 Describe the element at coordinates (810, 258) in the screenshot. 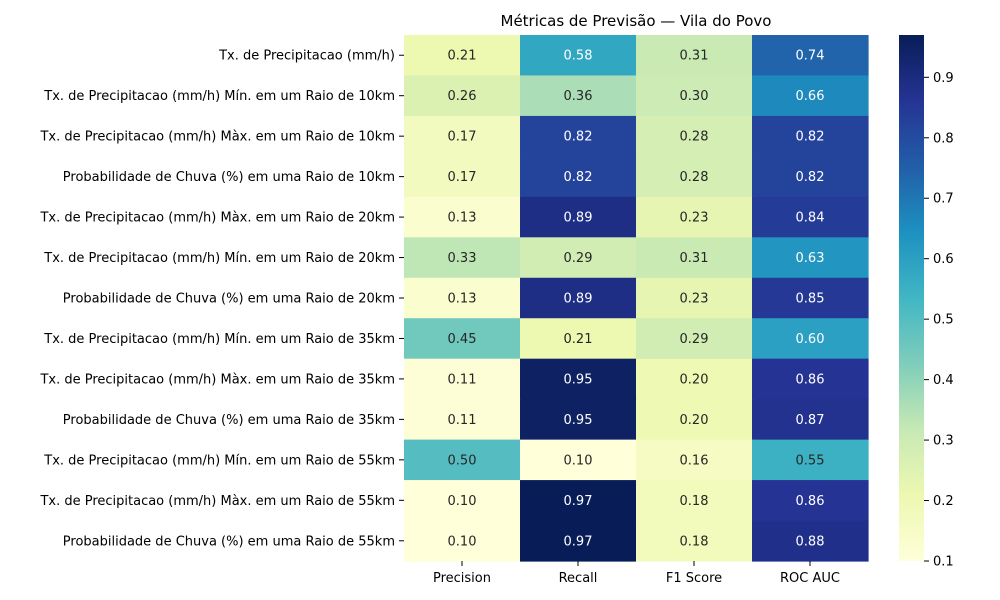

I see `cell-value-label: 0.63` at that location.